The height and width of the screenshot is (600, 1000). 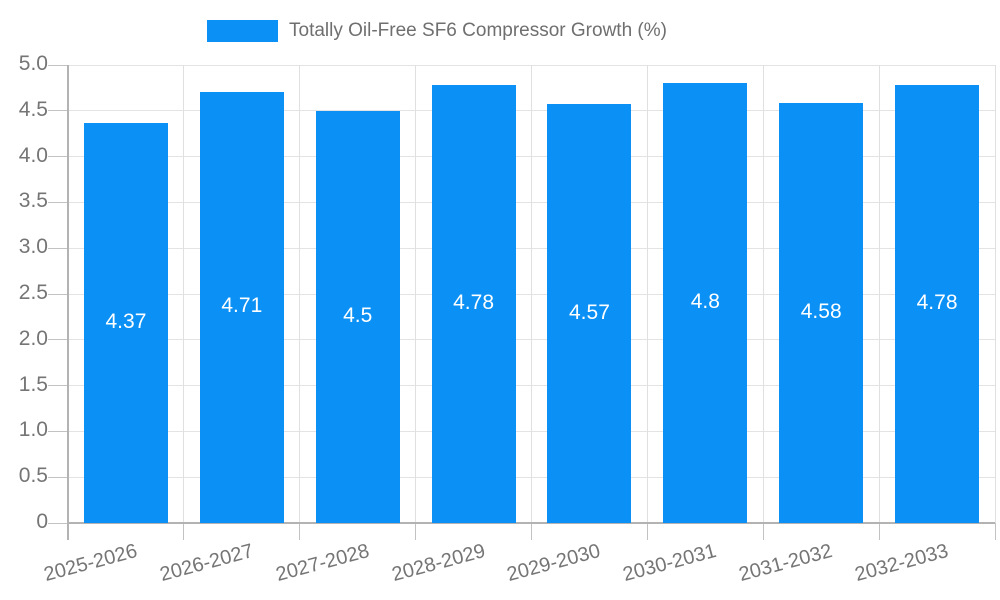 What do you see at coordinates (33, 247) in the screenshot?
I see `y-axis-label: 3.0` at bounding box center [33, 247].